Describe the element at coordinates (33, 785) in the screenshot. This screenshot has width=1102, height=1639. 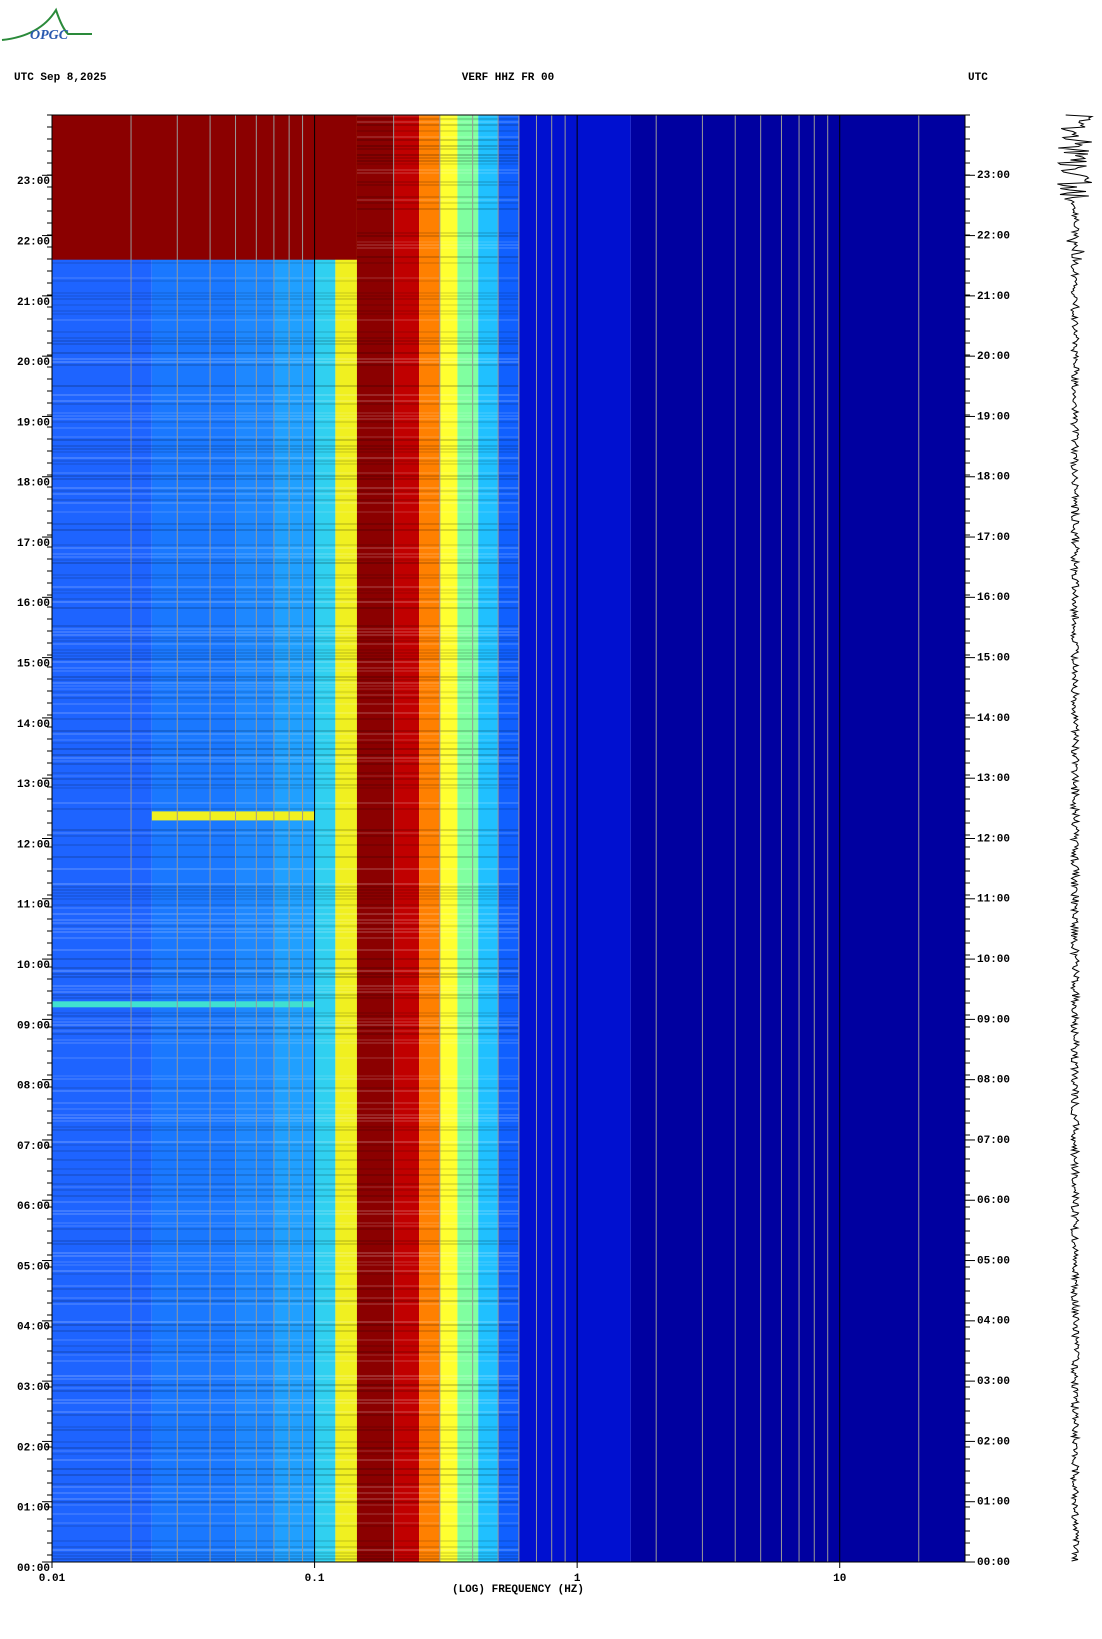
I see `y-tick-label-left: 13:00` at that location.